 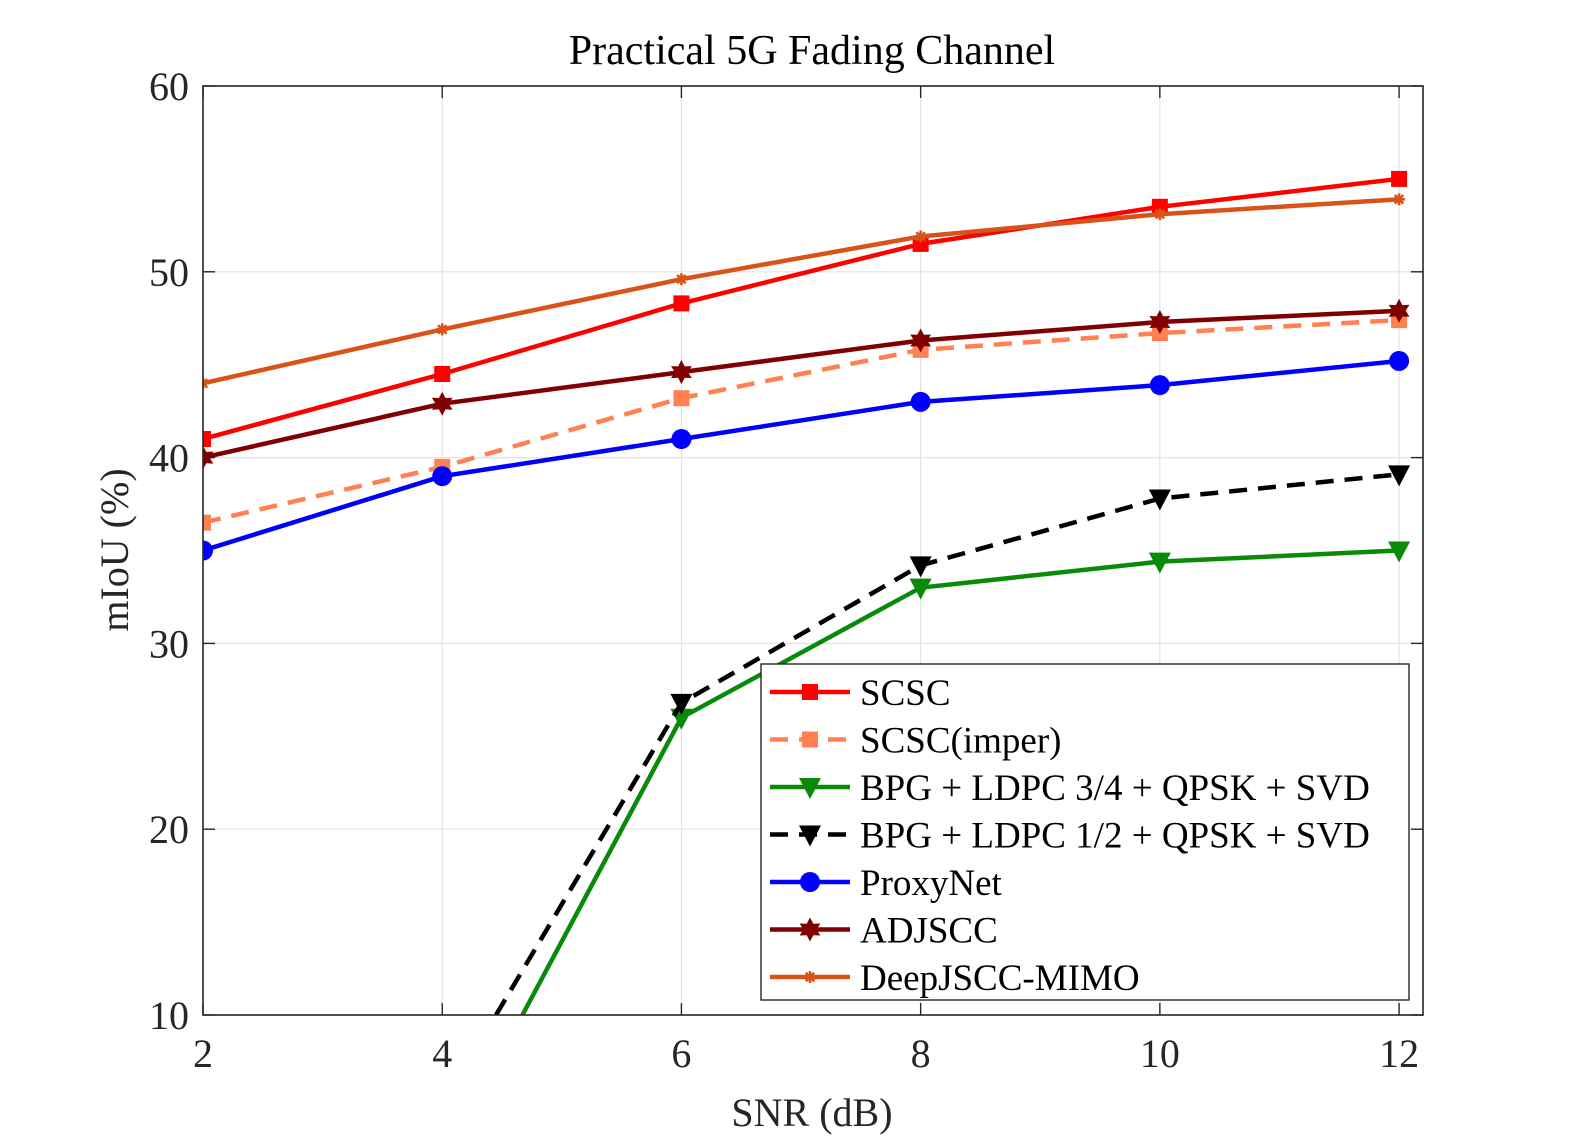 I want to click on x-tick-label: 6, so click(x=681, y=1053).